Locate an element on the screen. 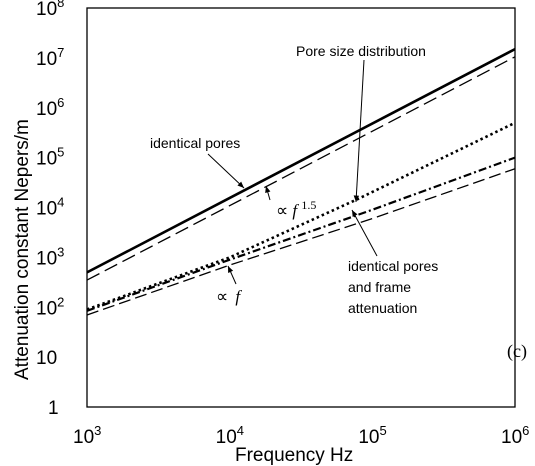 The image size is (535, 466). annotation-frame-line1: identical pores is located at coordinates (393, 266).